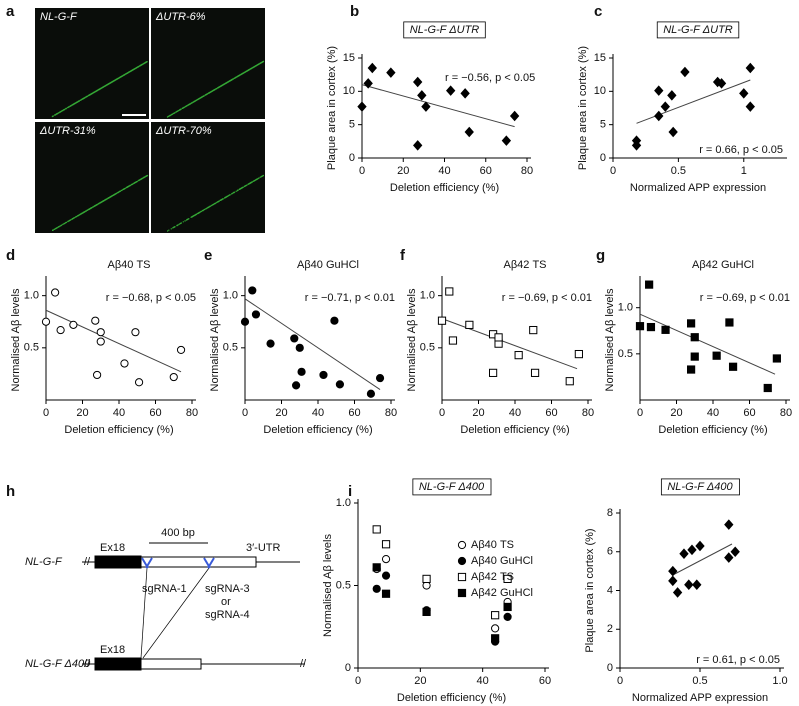 Image resolution: width=799 pixels, height=706 pixels. Describe the element at coordinates (625, 354) in the screenshot. I see `y-tick-label: 0.5` at that location.